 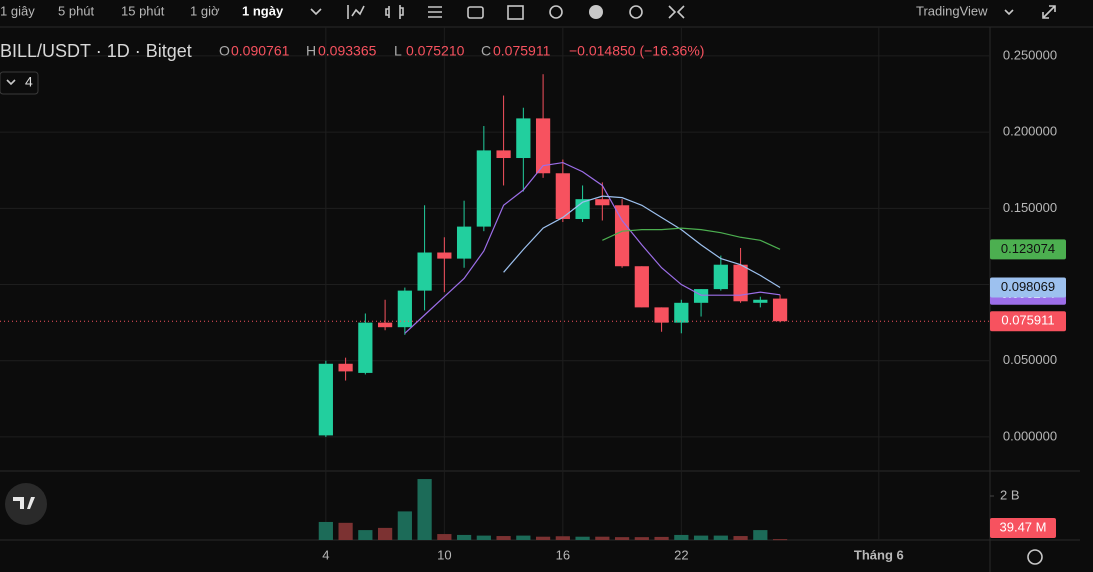 I want to click on ohlc-label: H, so click(x=311, y=51).